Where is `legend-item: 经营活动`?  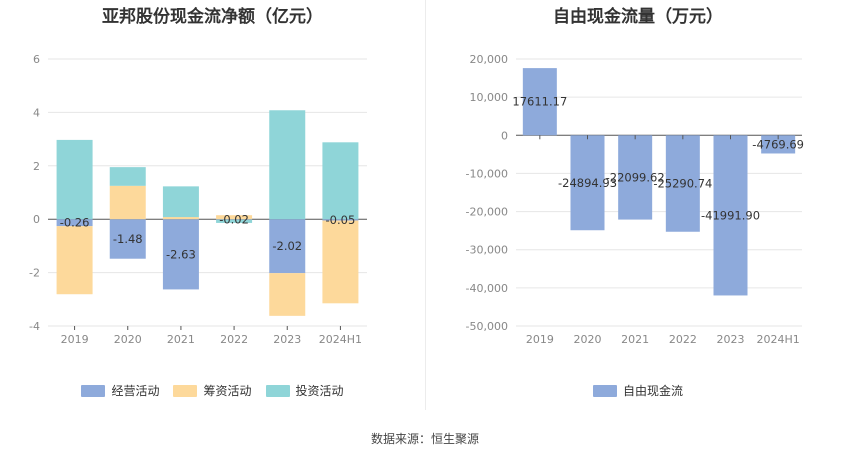 legend-item: 经营活动 is located at coordinates (120, 390).